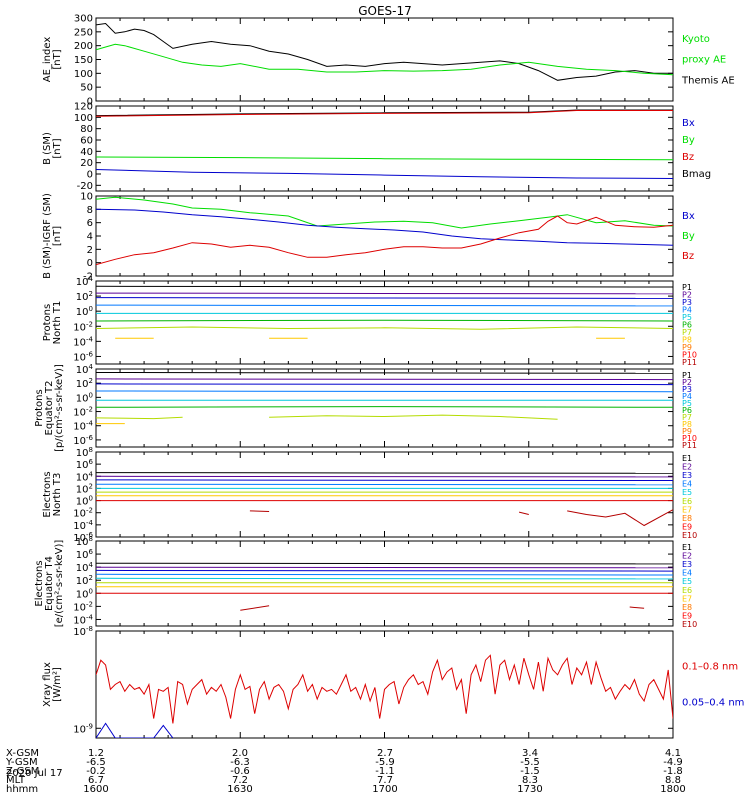 This screenshot has width=750, height=800. What do you see at coordinates (530, 753) in the screenshot?
I see `footer-value: 3.4` at bounding box center [530, 753].